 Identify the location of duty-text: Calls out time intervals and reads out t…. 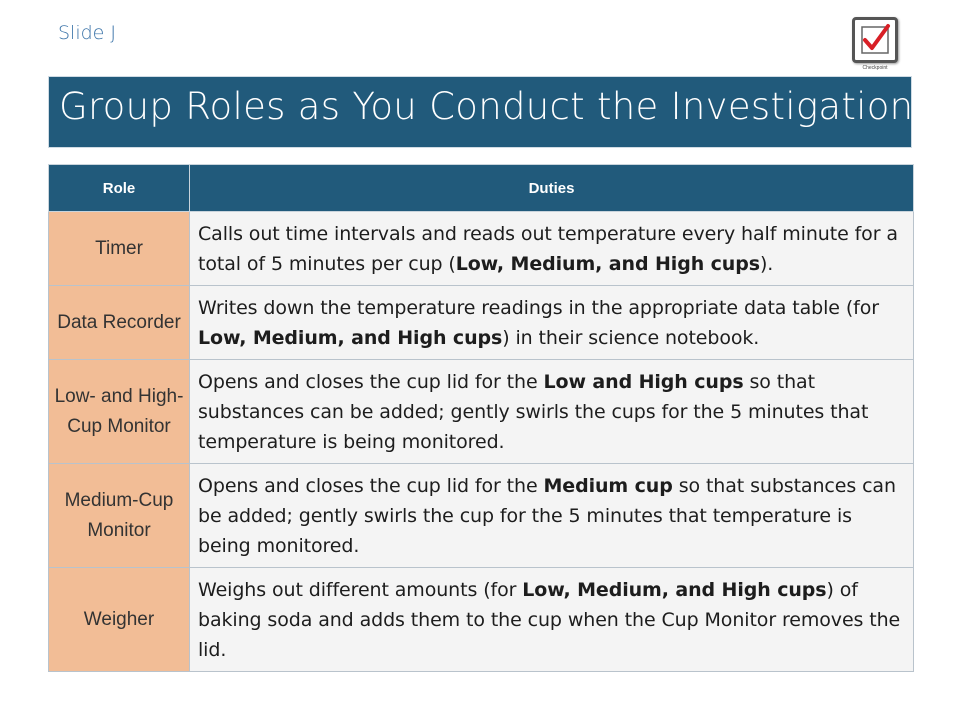
(548, 248).